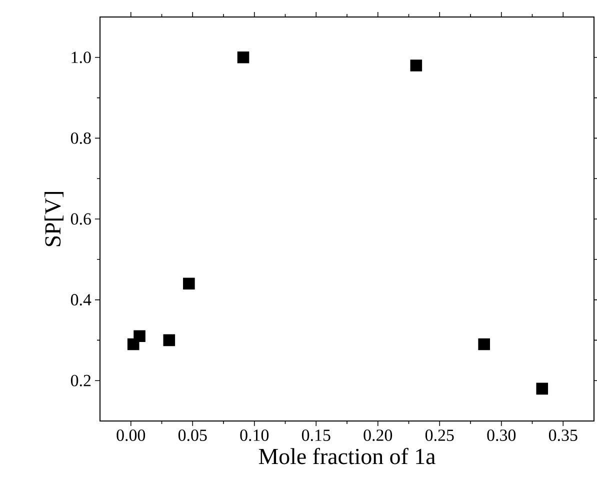  What do you see at coordinates (54, 219) in the screenshot?
I see `y-axis-title: SP[V]` at bounding box center [54, 219].